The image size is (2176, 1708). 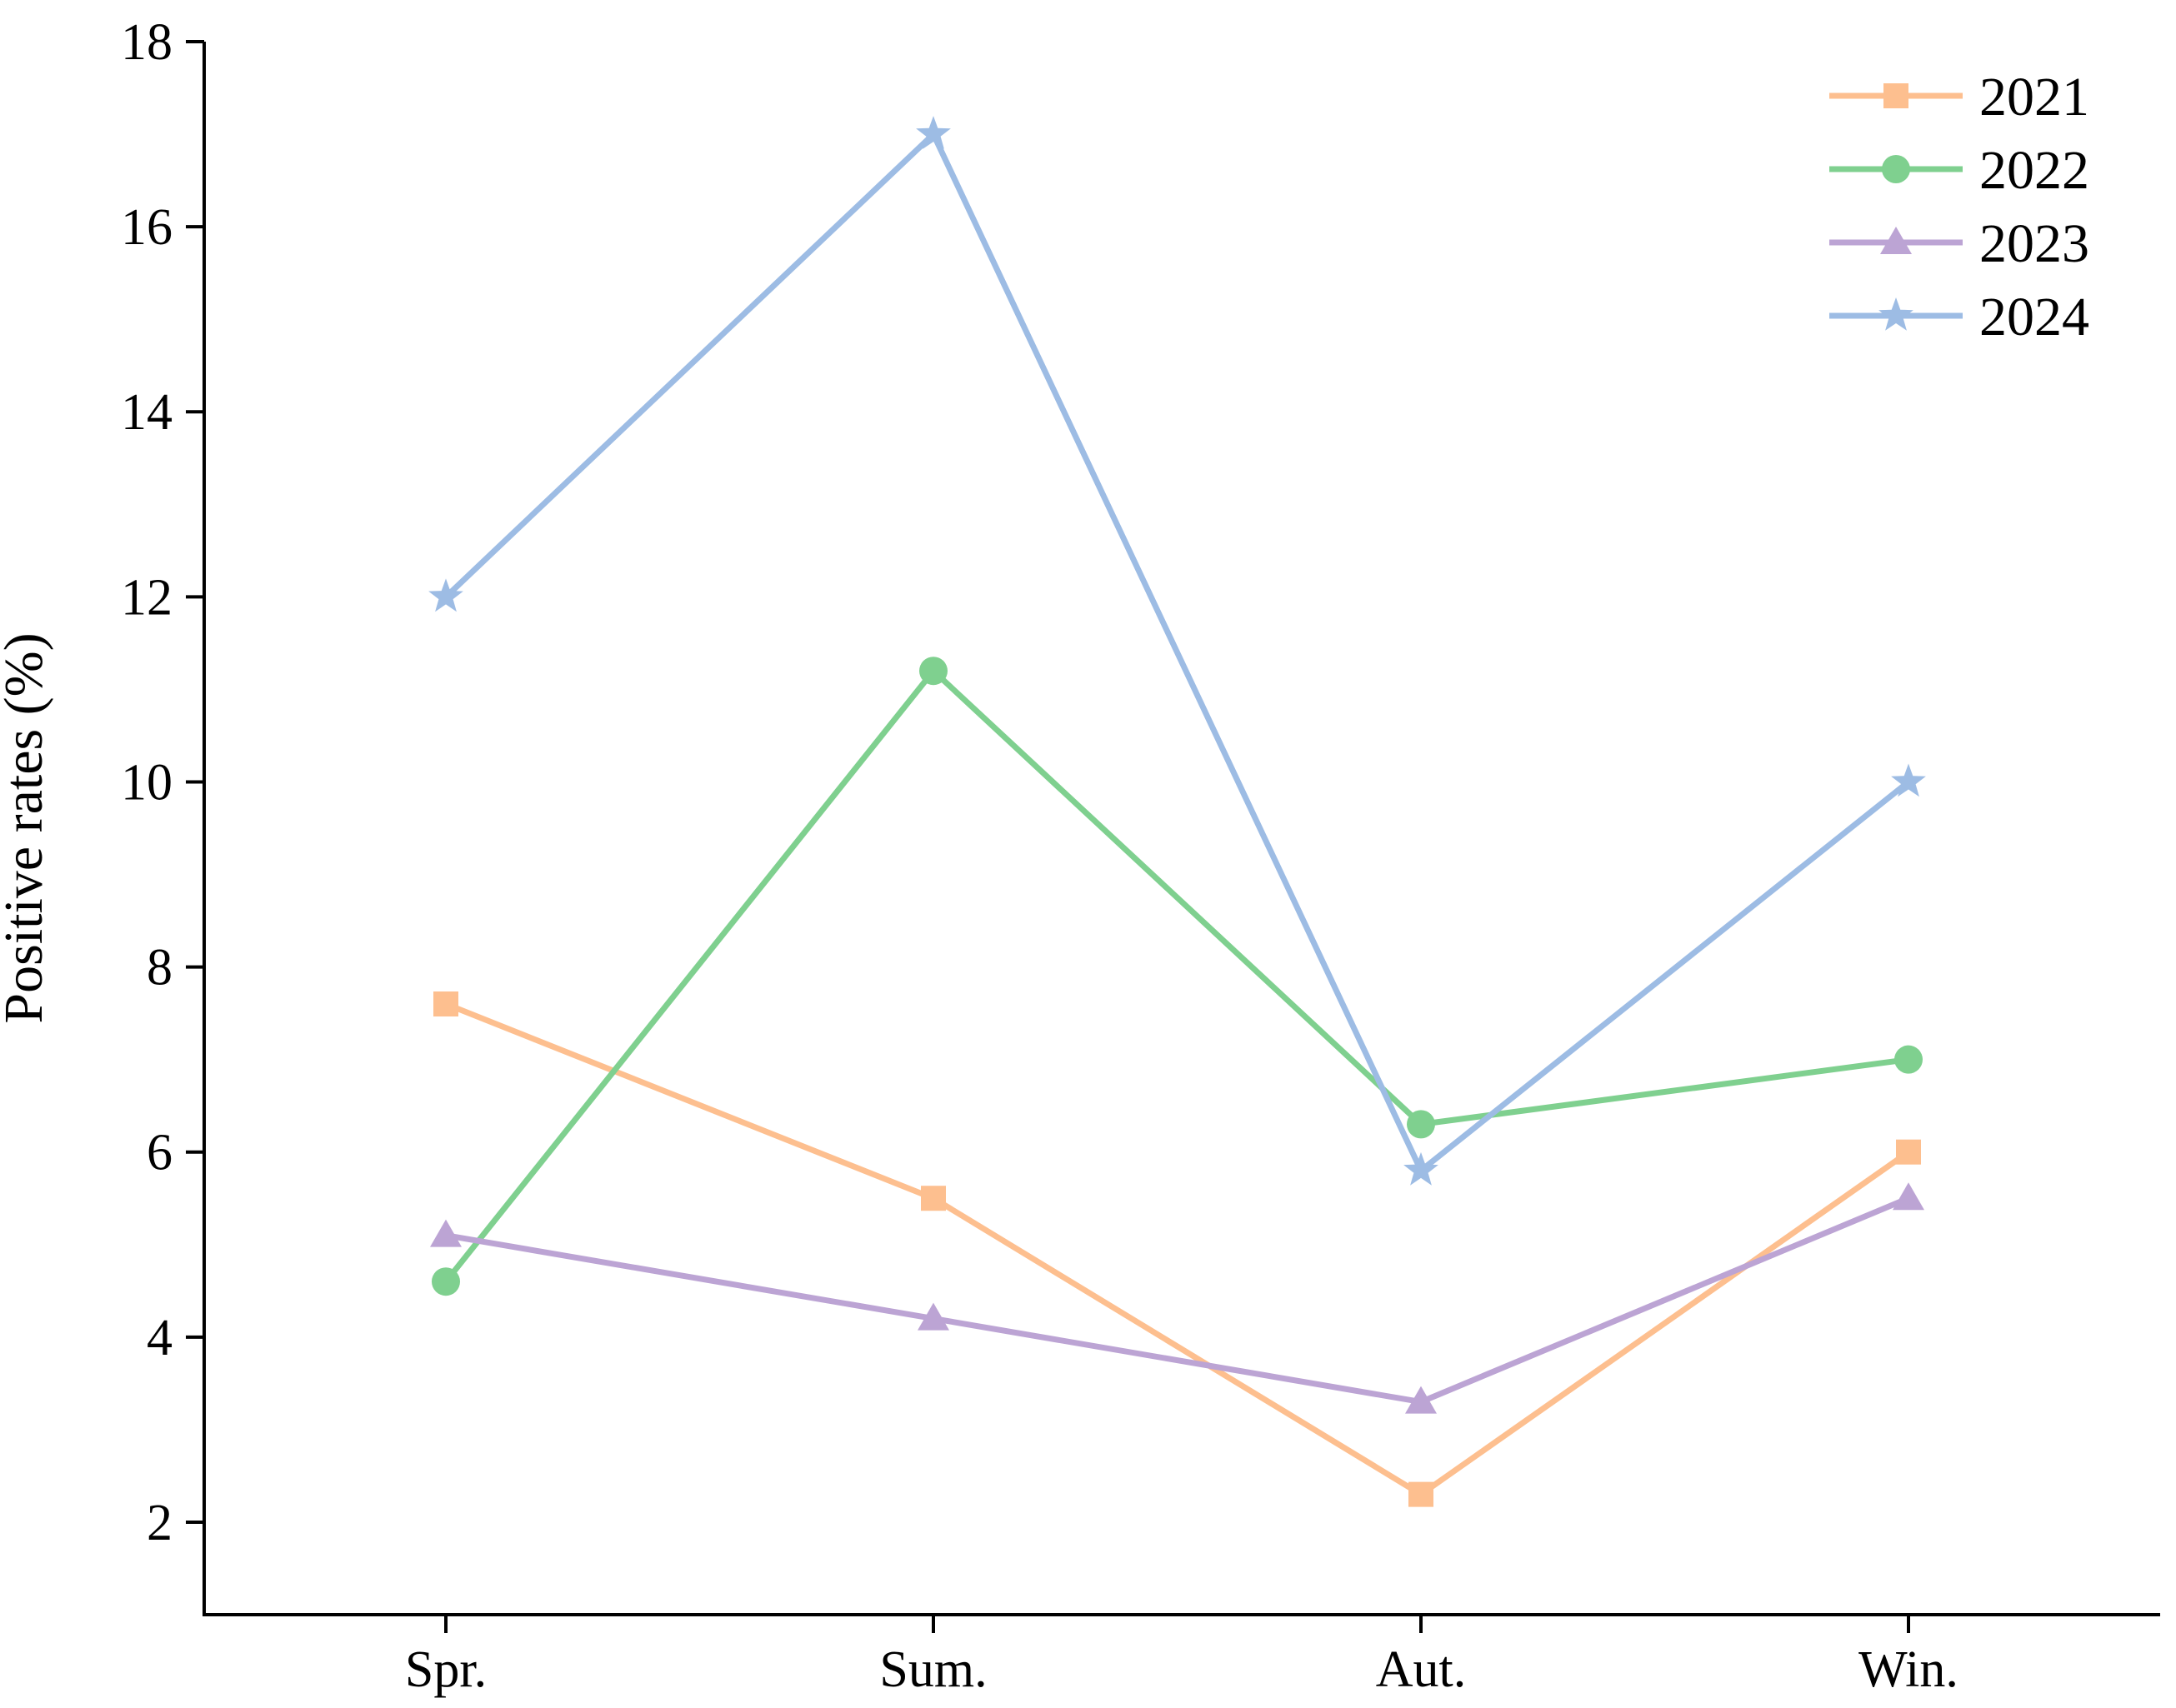 I want to click on y-tick-label: 14, so click(x=147, y=412).